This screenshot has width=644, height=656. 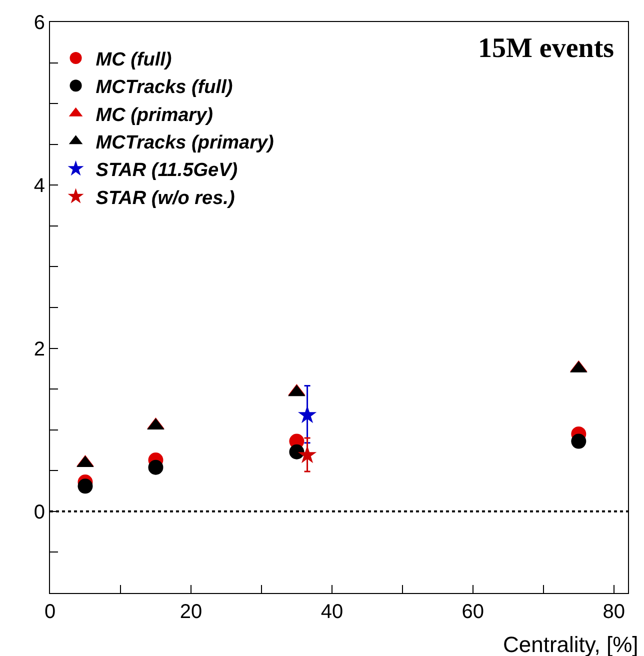 I want to click on legend-label: MC (full), so click(x=134, y=59).